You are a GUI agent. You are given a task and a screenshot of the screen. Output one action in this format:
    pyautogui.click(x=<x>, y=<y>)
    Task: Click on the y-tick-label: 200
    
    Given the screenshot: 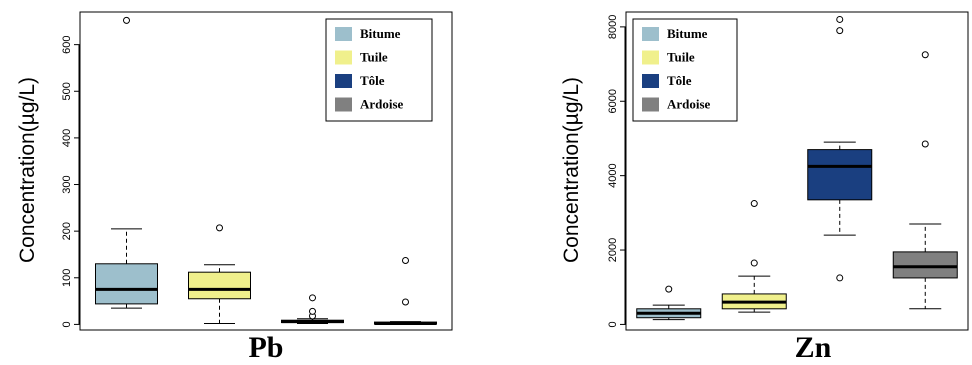 What is the action you would take?
    pyautogui.click(x=67, y=231)
    